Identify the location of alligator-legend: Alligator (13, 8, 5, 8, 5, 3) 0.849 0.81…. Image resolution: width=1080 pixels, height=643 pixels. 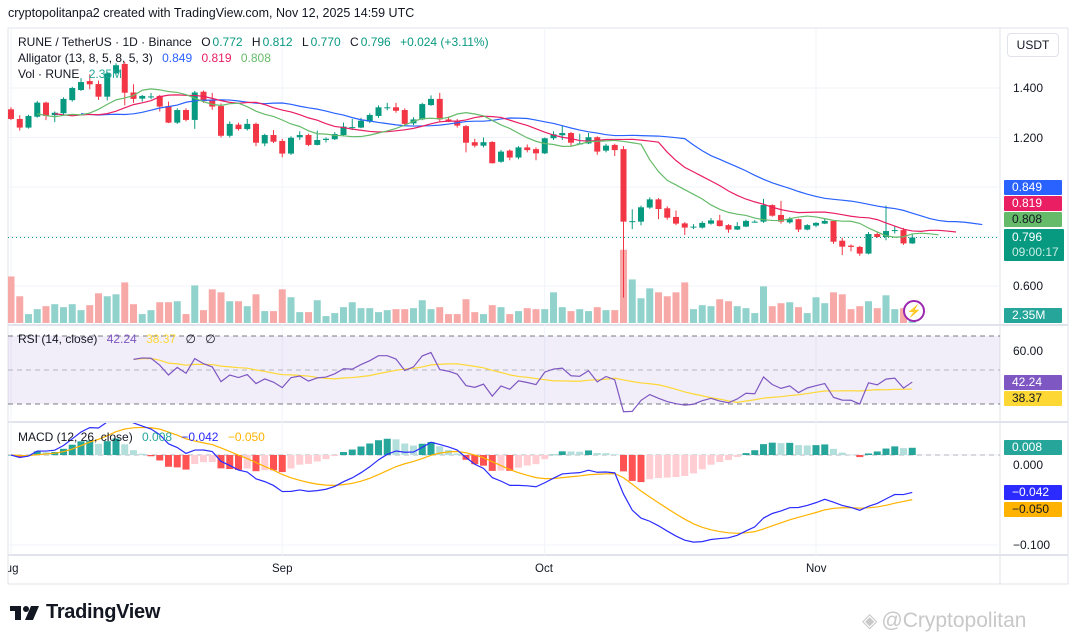
(145, 58).